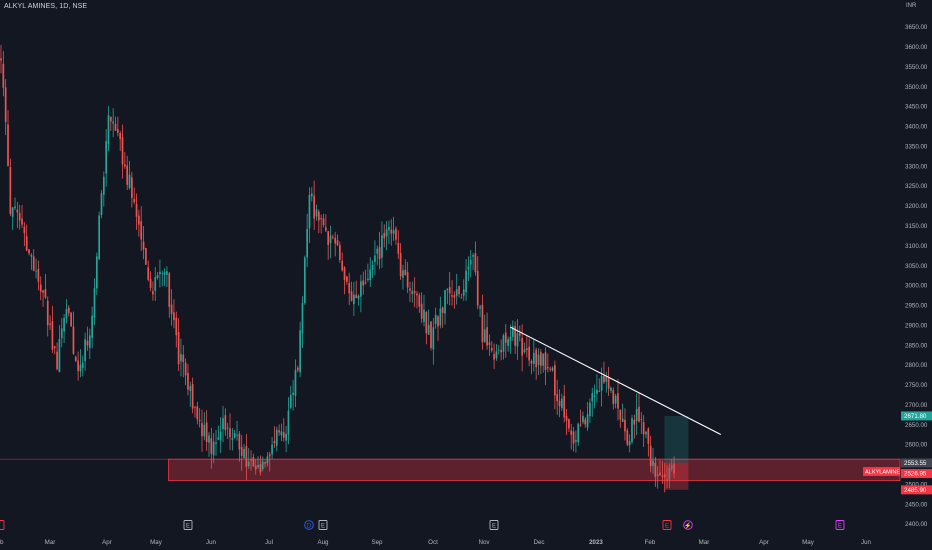 Image resolution: width=932 pixels, height=550 pixels. Describe the element at coordinates (916, 206) in the screenshot. I see `y-tick-label: 3200.00` at that location.